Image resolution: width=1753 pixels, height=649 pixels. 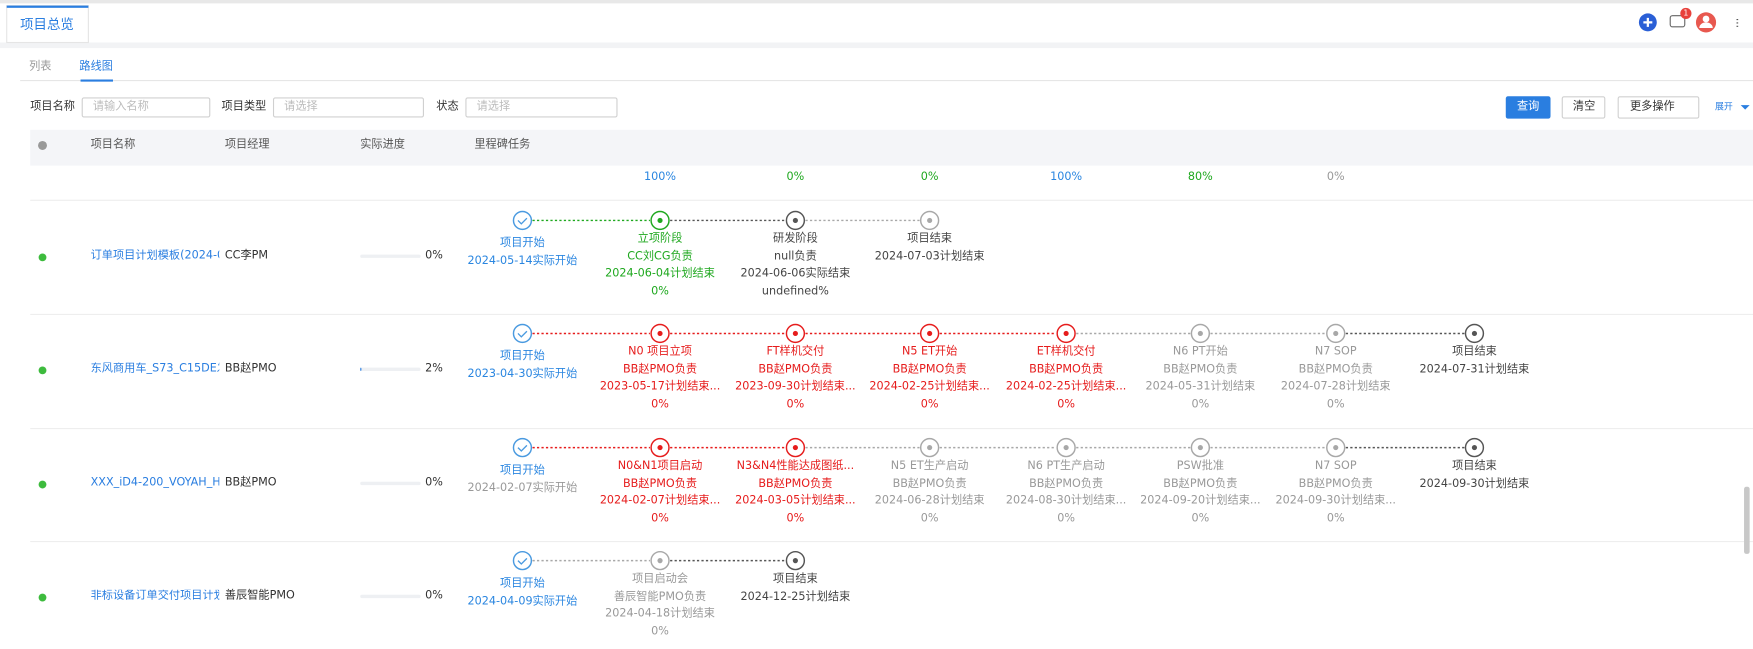 What do you see at coordinates (1335, 352) in the screenshot?
I see `milestone-text: N7 SOP` at bounding box center [1335, 352].